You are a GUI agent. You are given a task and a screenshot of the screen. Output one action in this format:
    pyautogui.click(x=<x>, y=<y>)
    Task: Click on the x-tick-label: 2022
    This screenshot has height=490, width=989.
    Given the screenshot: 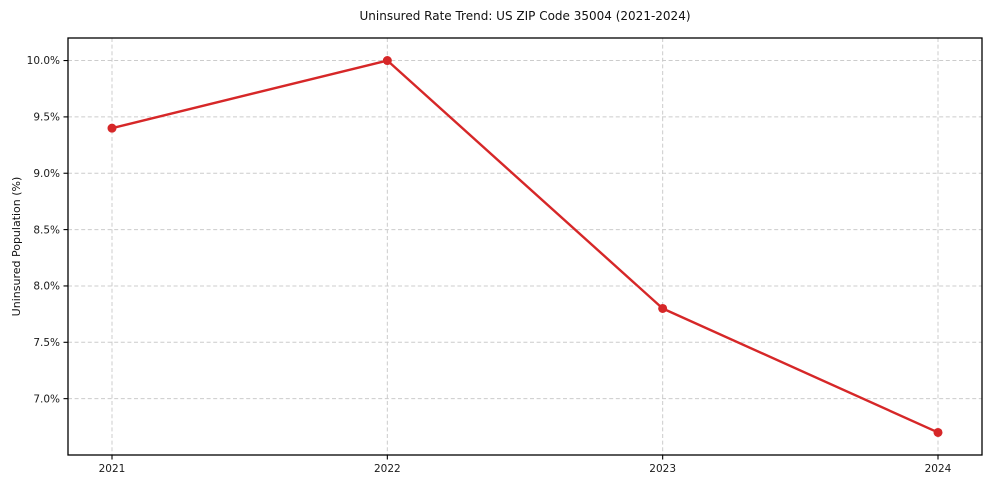 What is the action you would take?
    pyautogui.click(x=387, y=469)
    